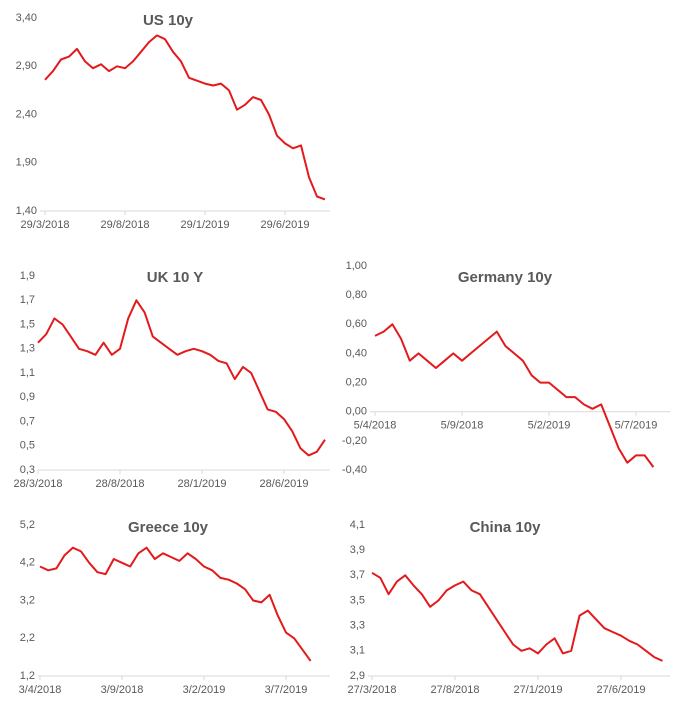 The width and height of the screenshot is (686, 710). Describe the element at coordinates (40, 690) in the screenshot. I see `x-tick-label: 3/4/2018` at that location.